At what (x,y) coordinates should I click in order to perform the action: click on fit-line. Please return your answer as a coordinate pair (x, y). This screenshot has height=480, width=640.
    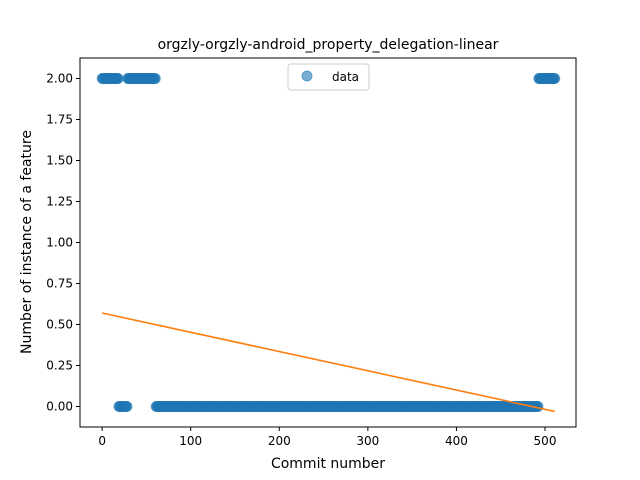
    Looking at the image, I should click on (328, 362).